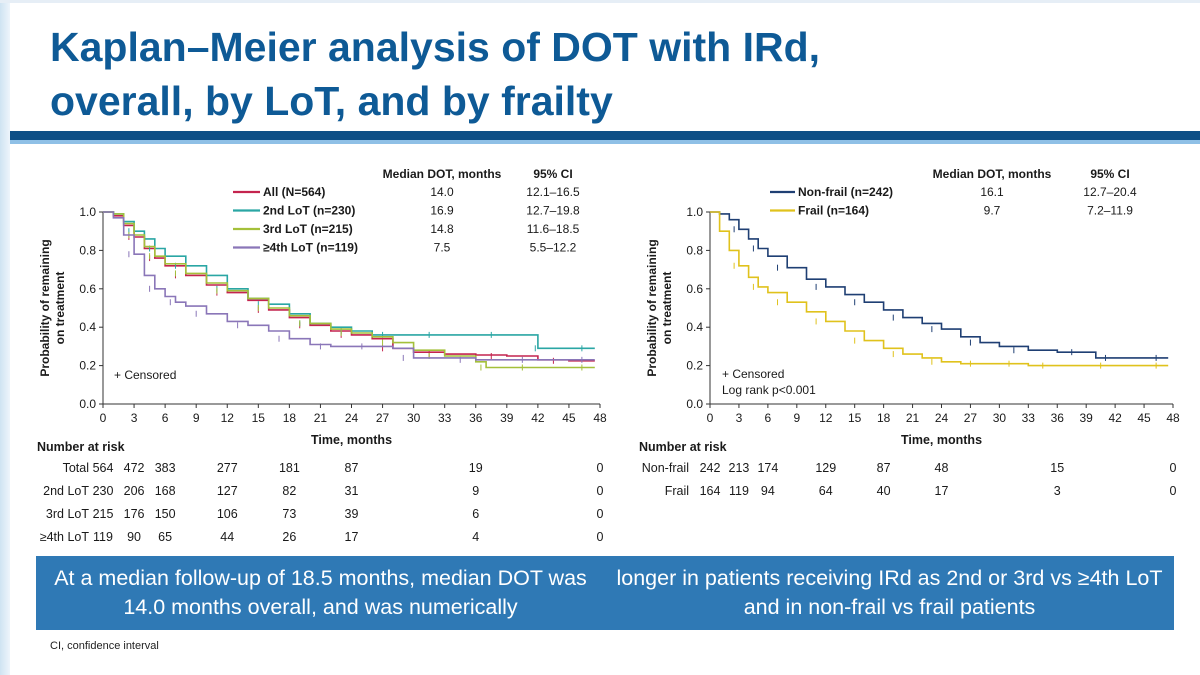 The image size is (1200, 675). I want to click on risk-table-title: Number at risk, so click(683, 447).